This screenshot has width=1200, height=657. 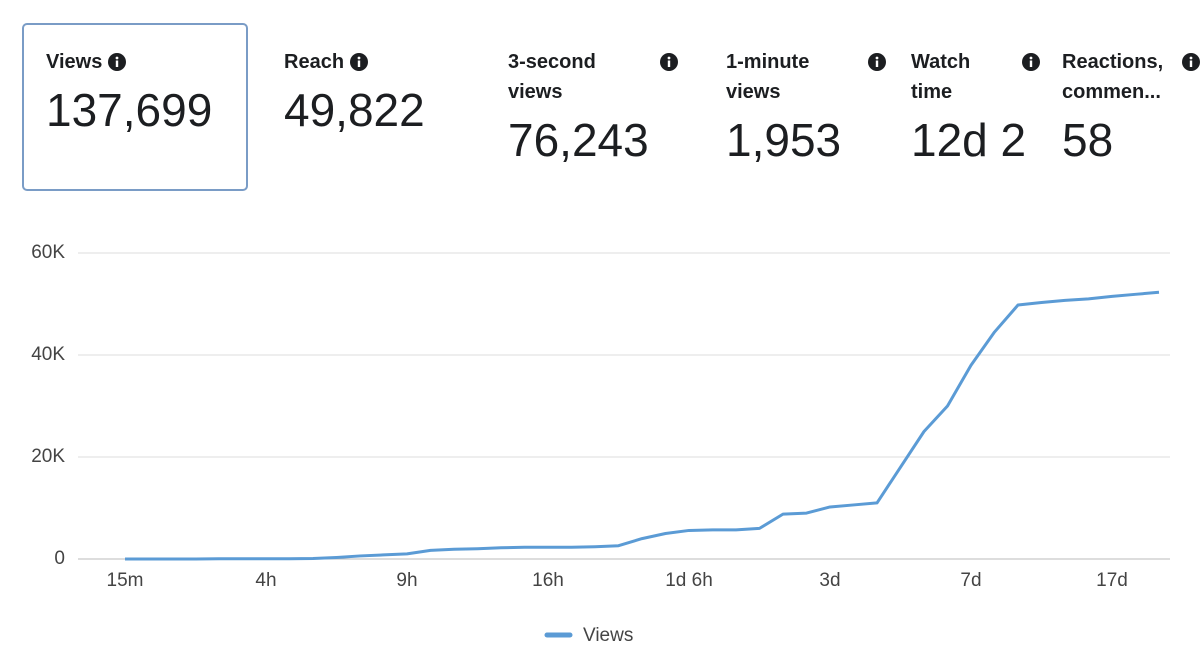 What do you see at coordinates (1112, 580) in the screenshot?
I see `x-tick-label: 17d` at bounding box center [1112, 580].